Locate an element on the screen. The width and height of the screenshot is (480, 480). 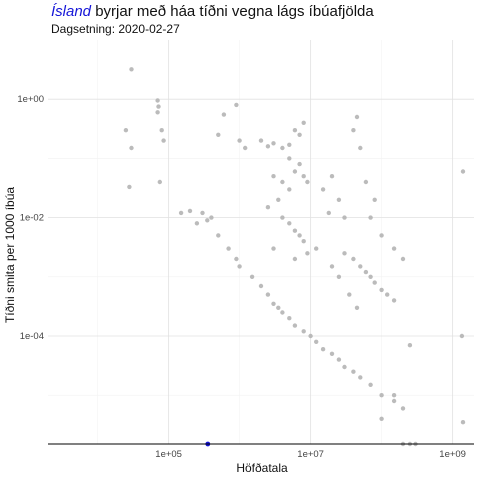
x-tick-label: 1e+09 is located at coordinates (452, 454).